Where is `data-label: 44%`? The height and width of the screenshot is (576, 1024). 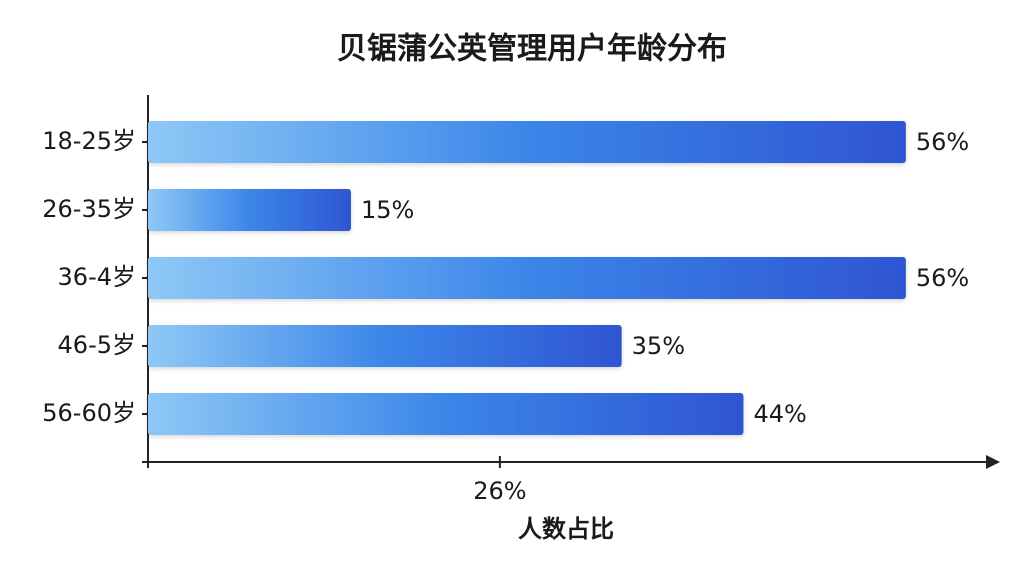 data-label: 44% is located at coordinates (779, 414).